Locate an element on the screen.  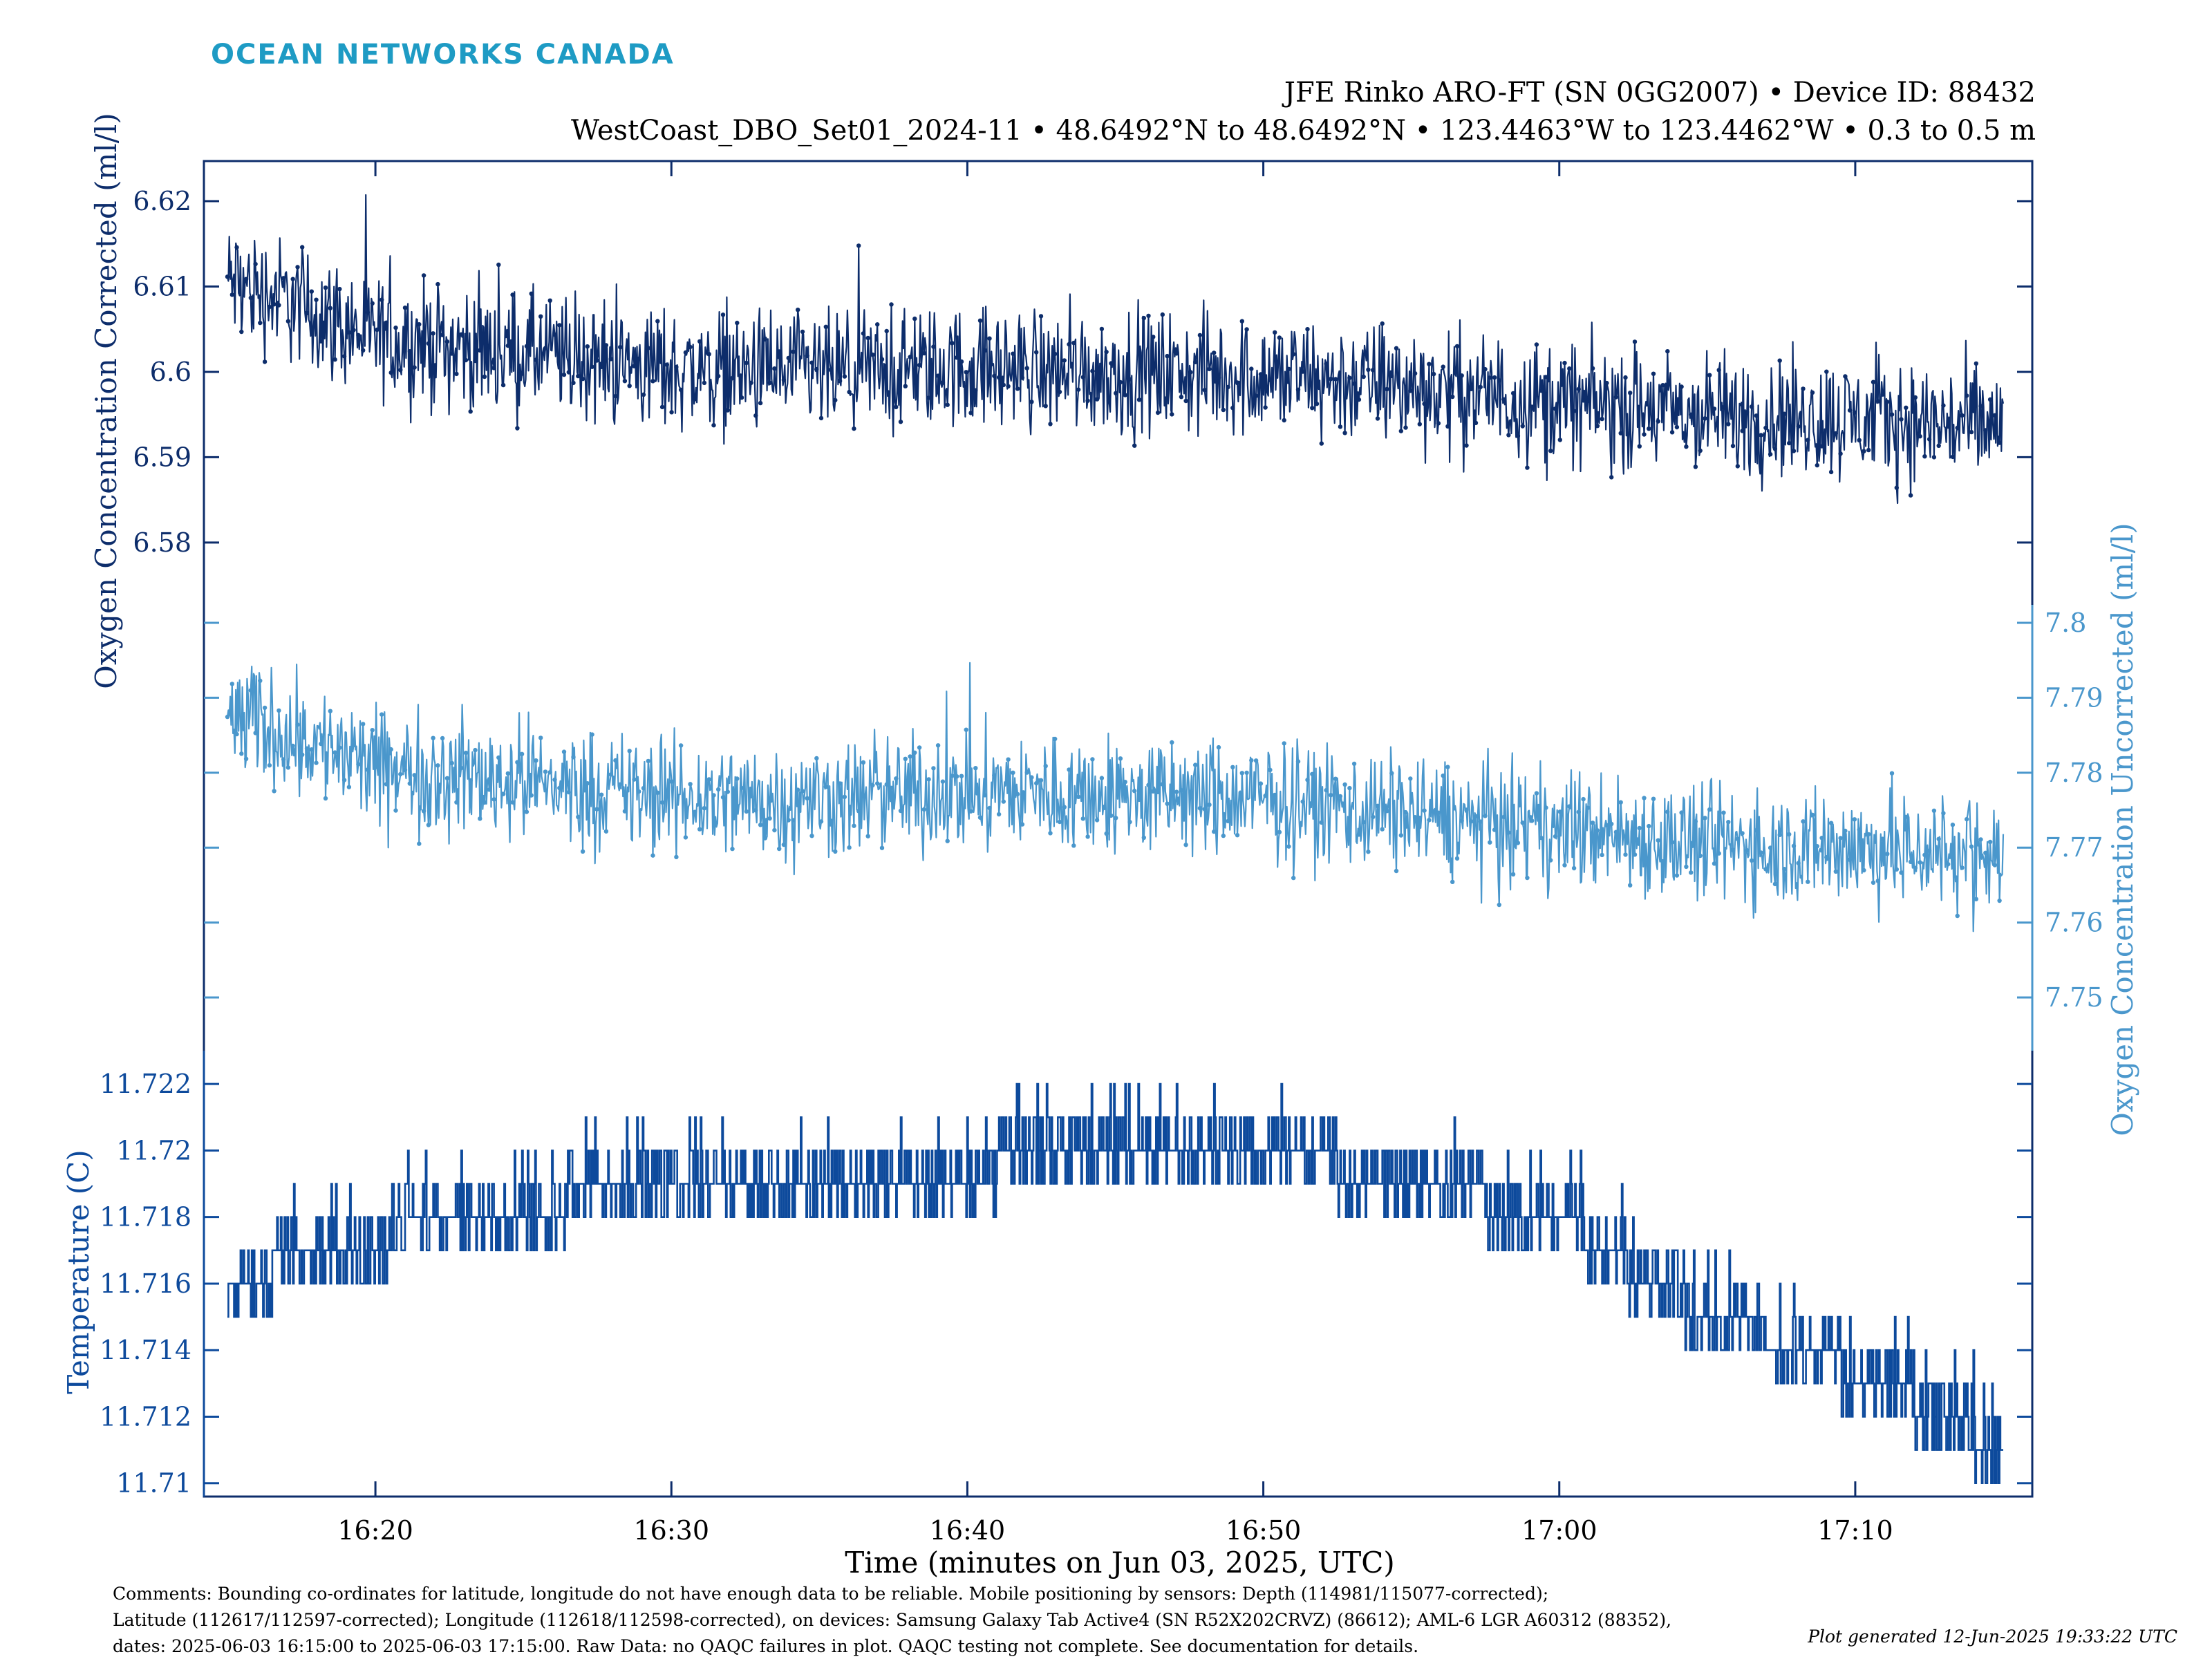
x-tick-label: 17:10 is located at coordinates (1855, 1530).